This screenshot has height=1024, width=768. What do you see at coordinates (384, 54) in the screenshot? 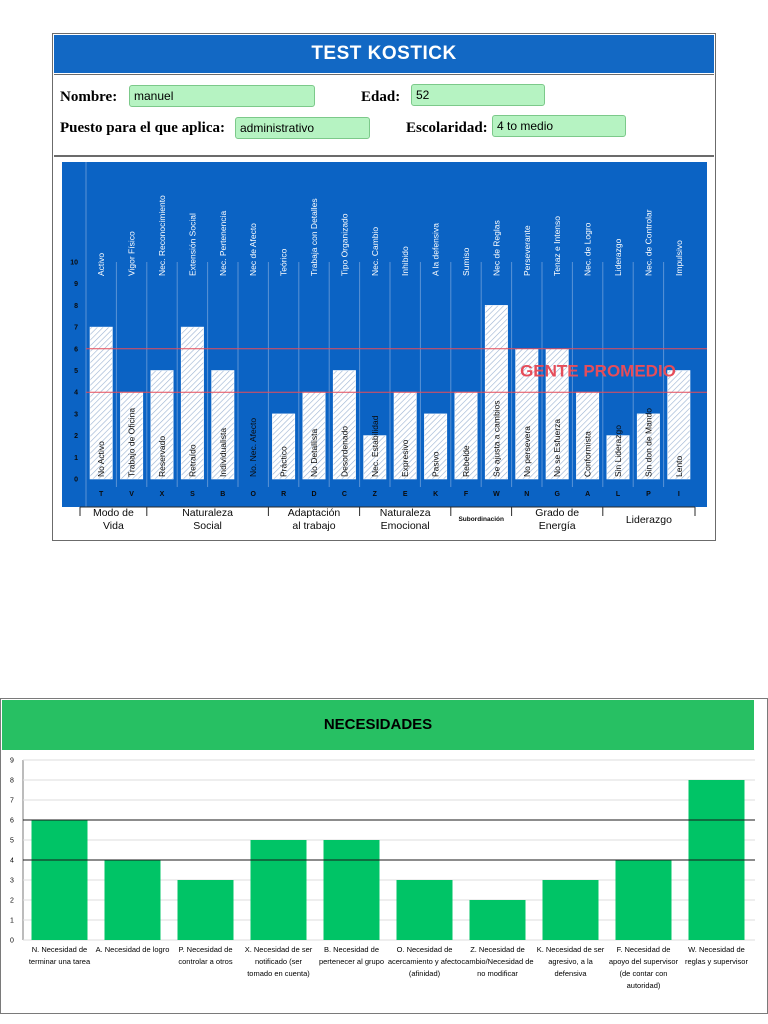
I see `test-title: TEST KOSTICK` at bounding box center [384, 54].